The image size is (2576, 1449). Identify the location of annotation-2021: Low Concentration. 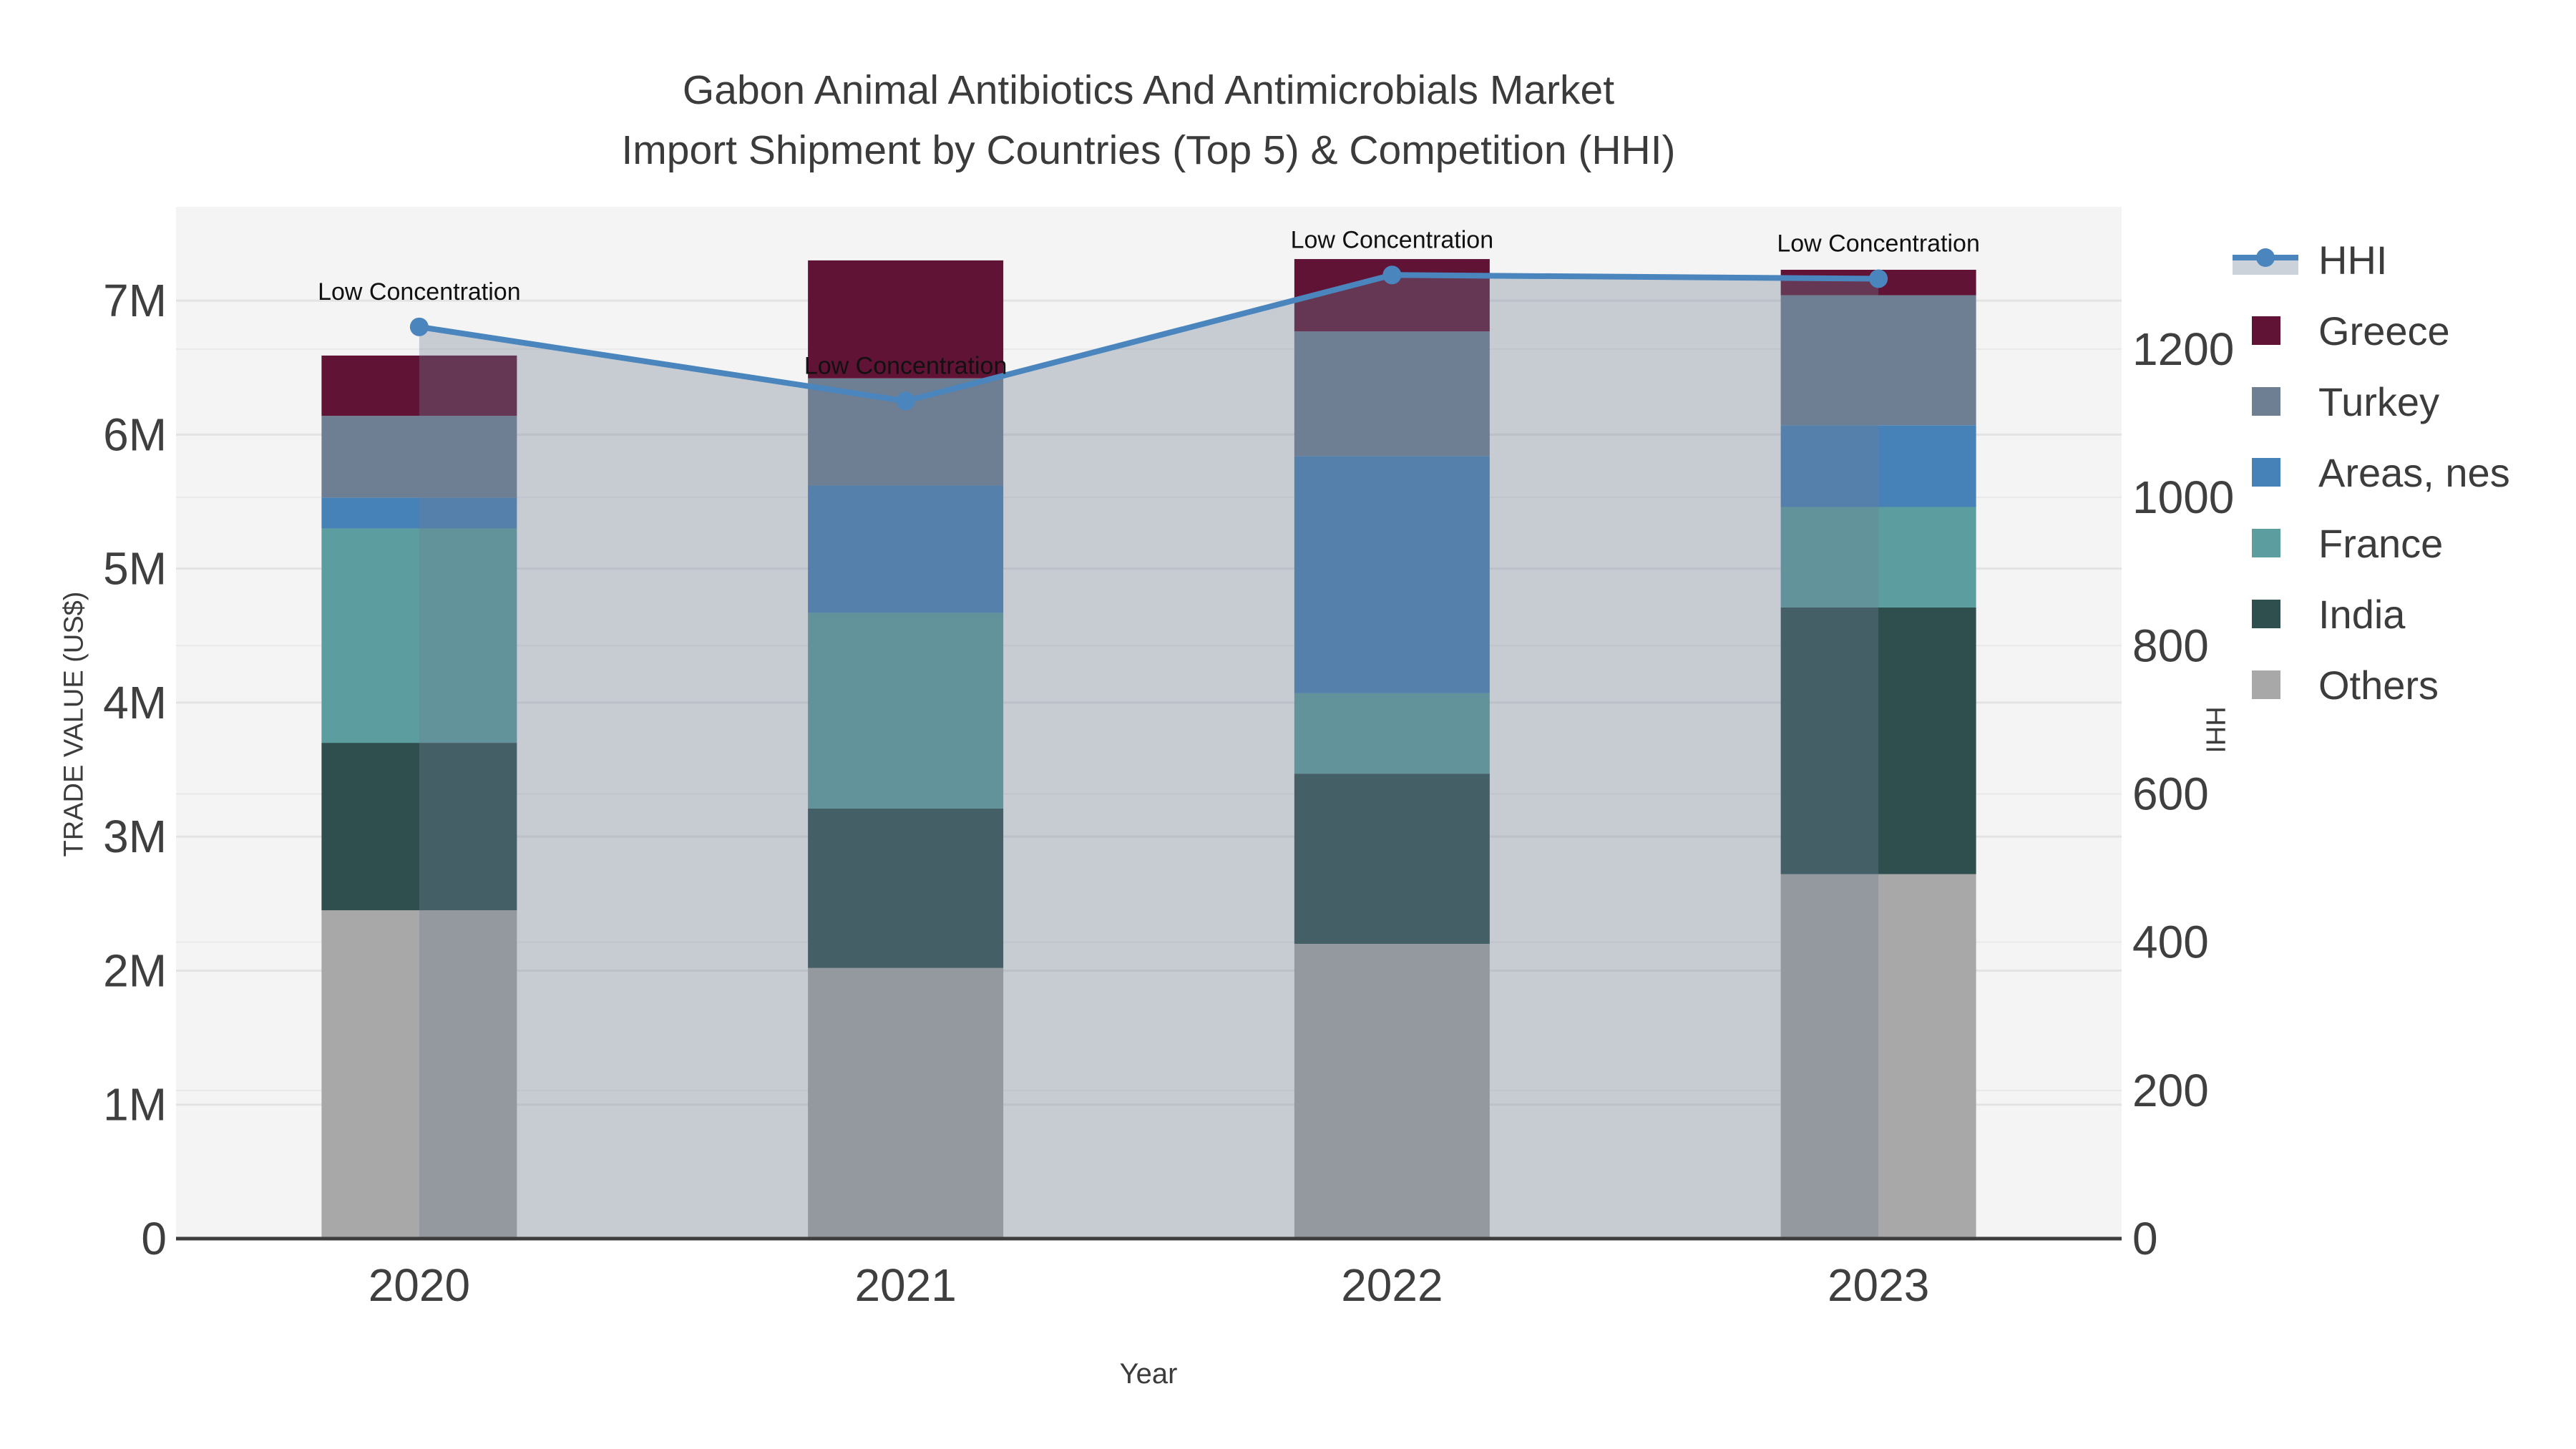
(906, 365).